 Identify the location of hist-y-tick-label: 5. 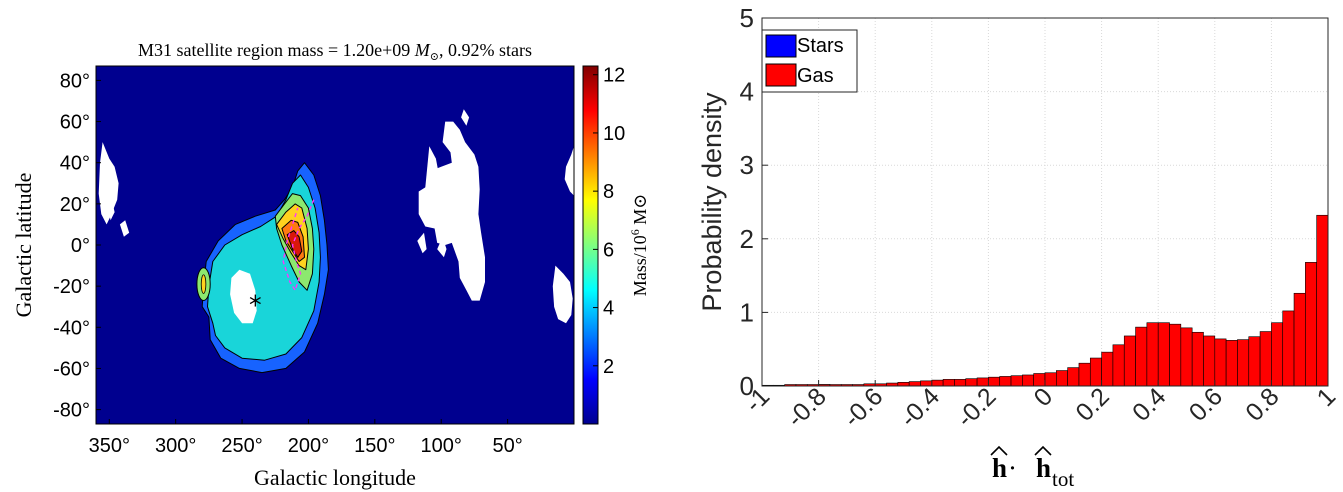
(747, 18).